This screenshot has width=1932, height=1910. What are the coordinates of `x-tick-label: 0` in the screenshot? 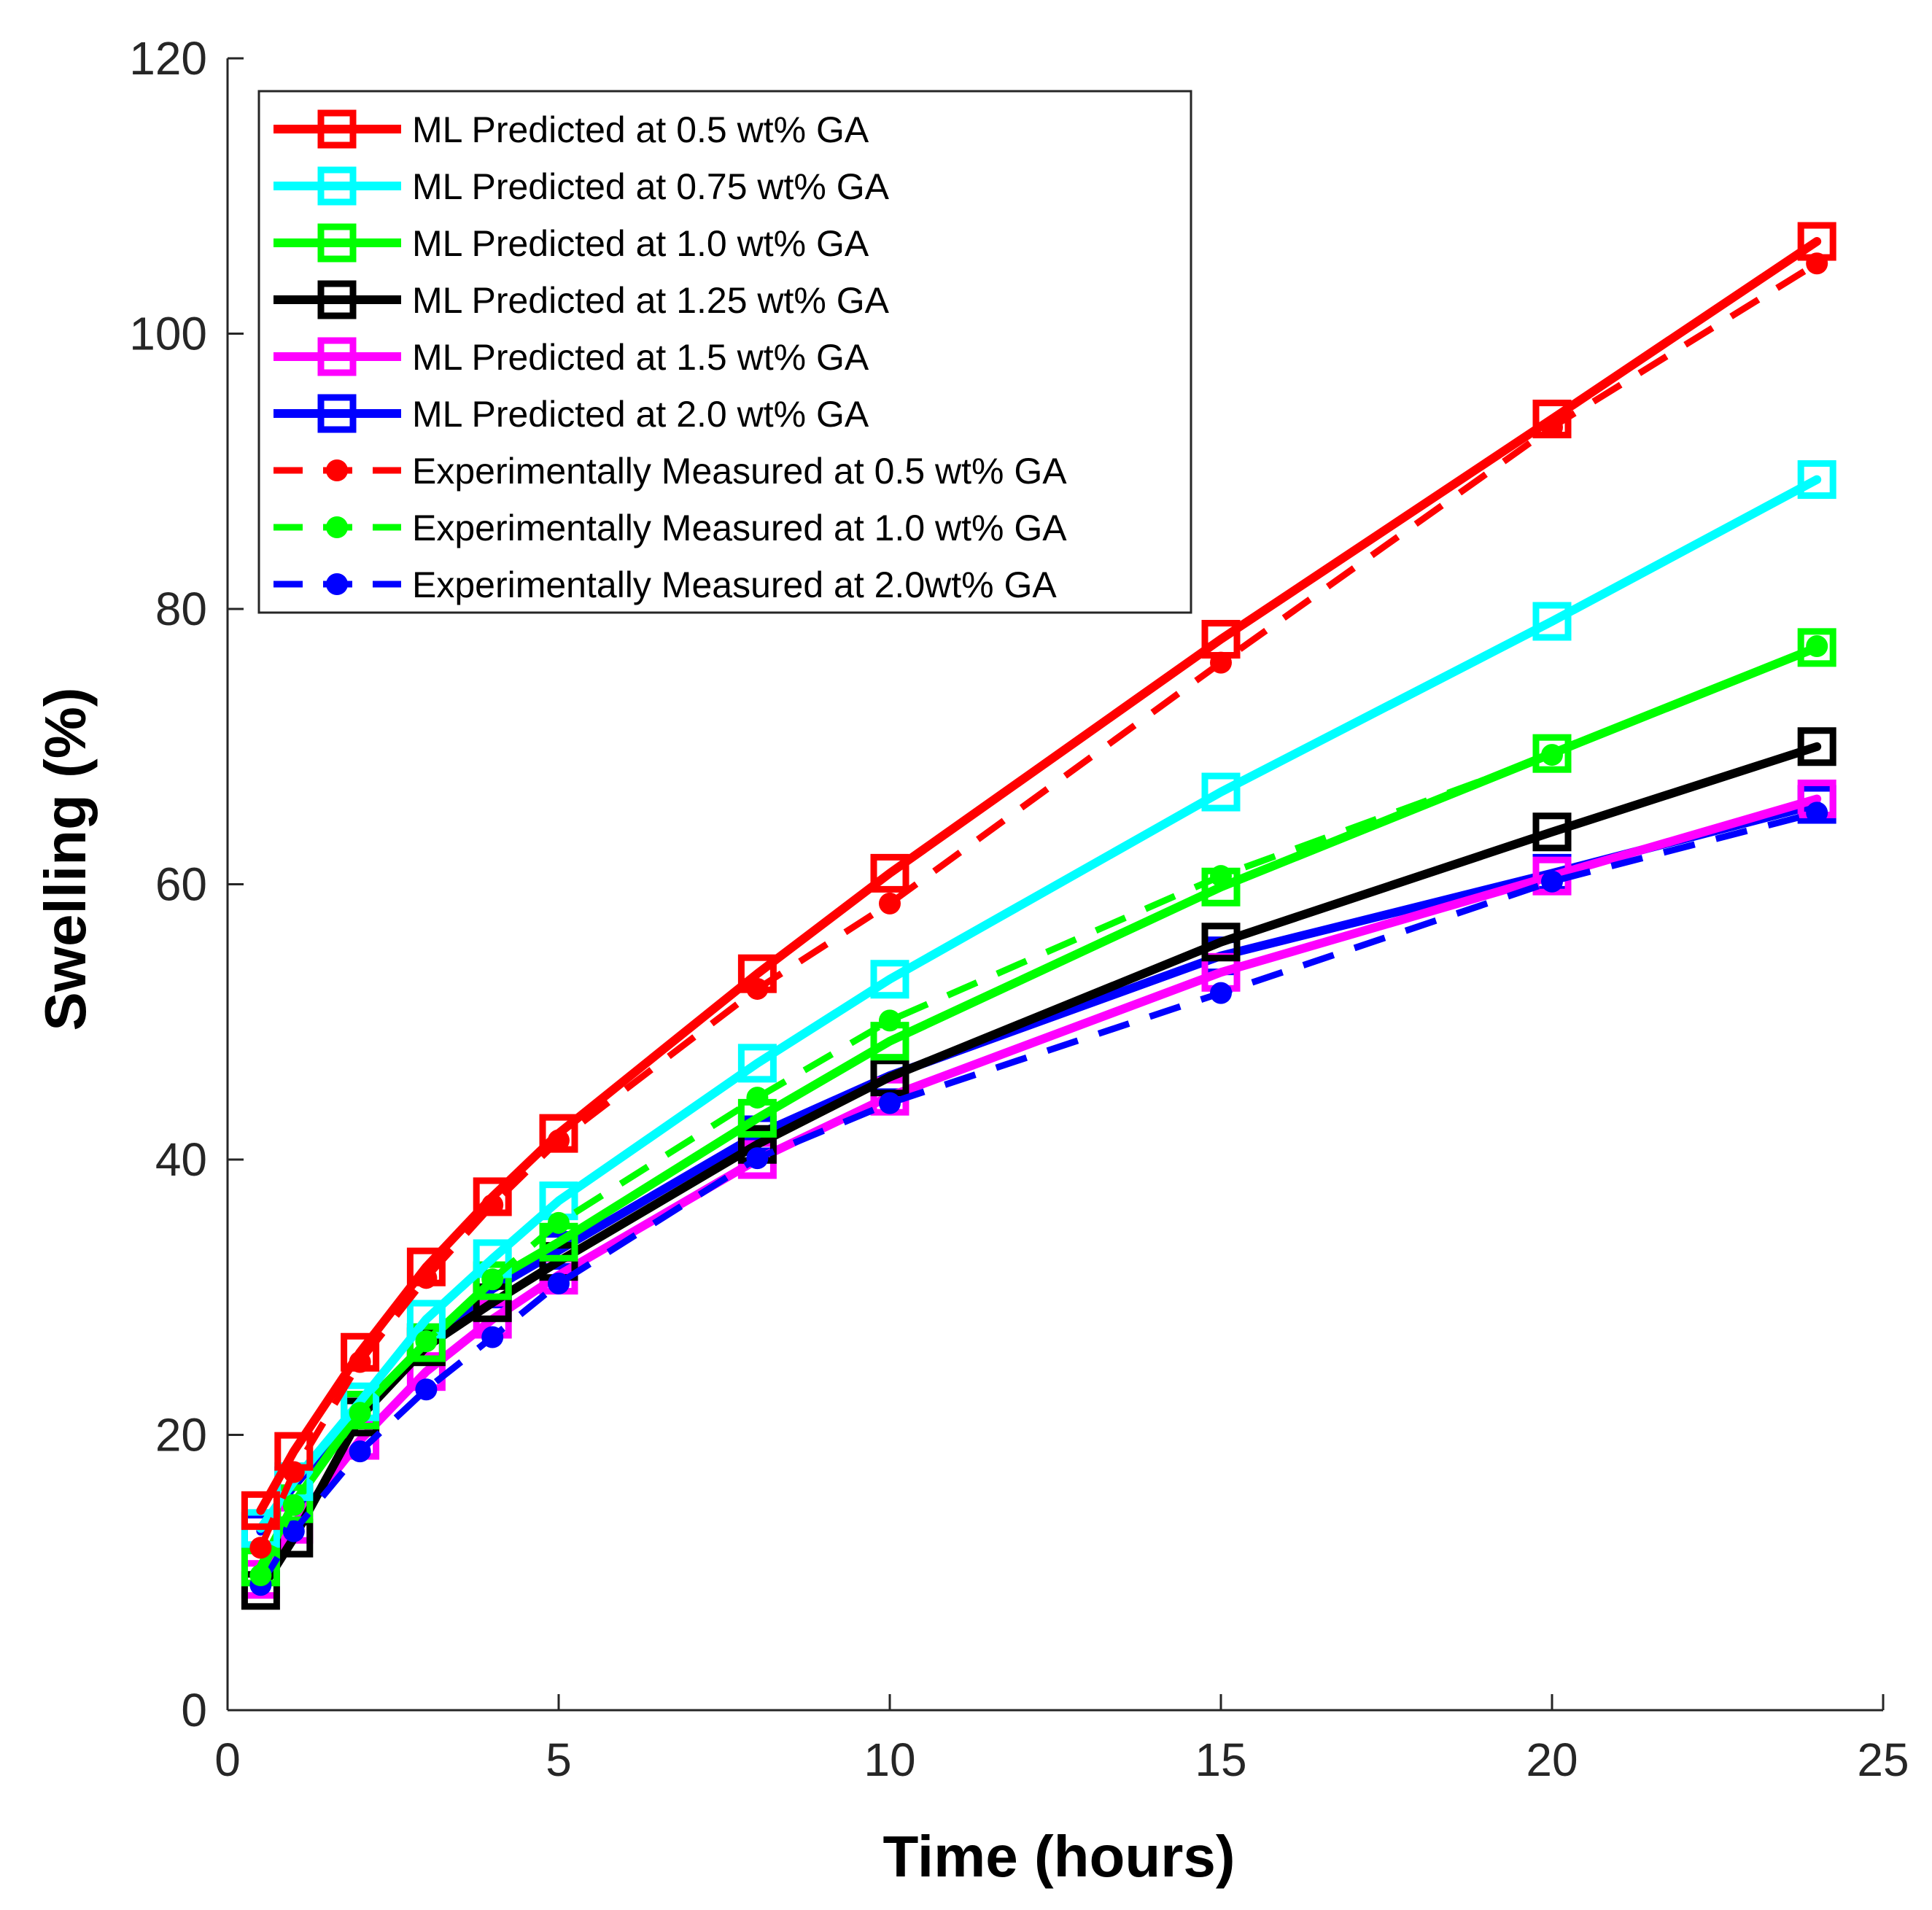 It's located at (228, 1760).